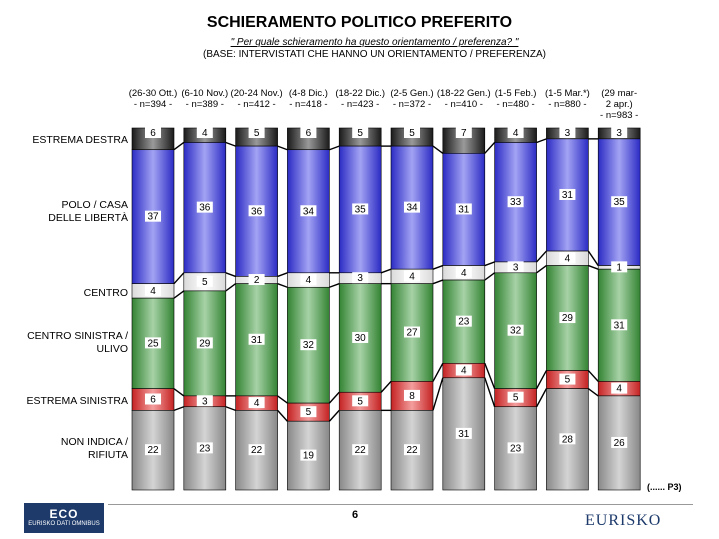 This screenshot has height=539, width=719. I want to click on data-label: 35, so click(361, 209).